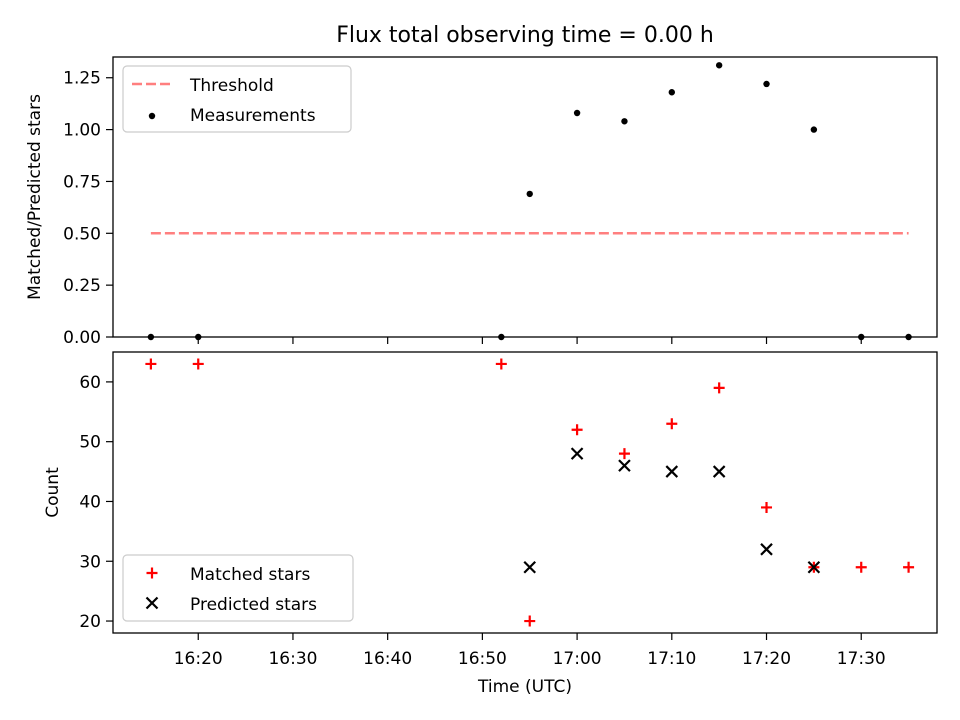 The height and width of the screenshot is (720, 960). Describe the element at coordinates (525, 35) in the screenshot. I see `figure-title: Flux total observing time = 0.00 h` at that location.